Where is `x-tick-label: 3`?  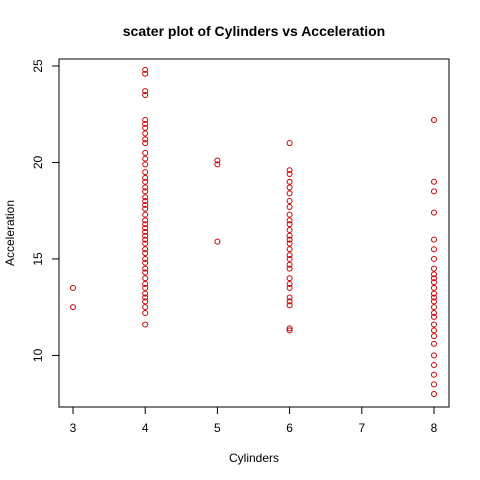 x-tick-label: 3 is located at coordinates (73, 428).